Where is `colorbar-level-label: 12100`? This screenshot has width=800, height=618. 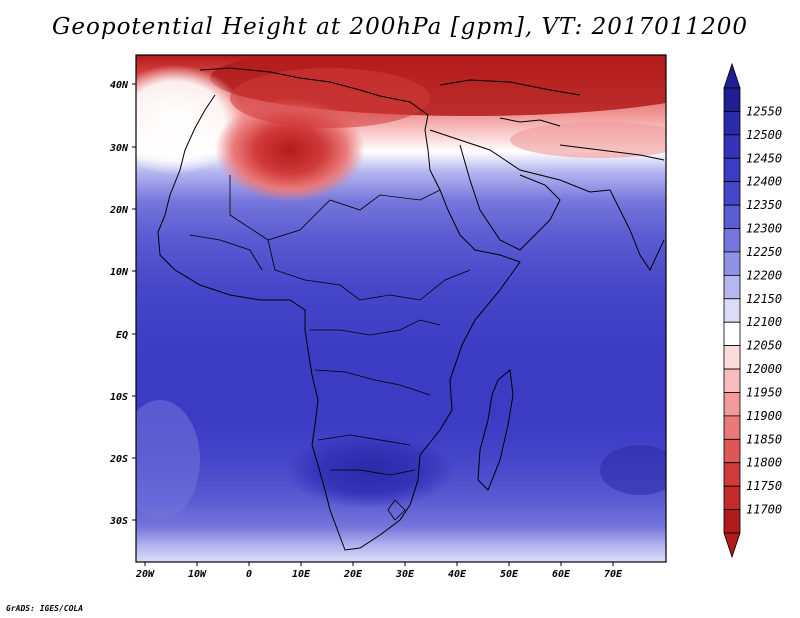
colorbar-level-label: 12100 is located at coordinates (764, 322).